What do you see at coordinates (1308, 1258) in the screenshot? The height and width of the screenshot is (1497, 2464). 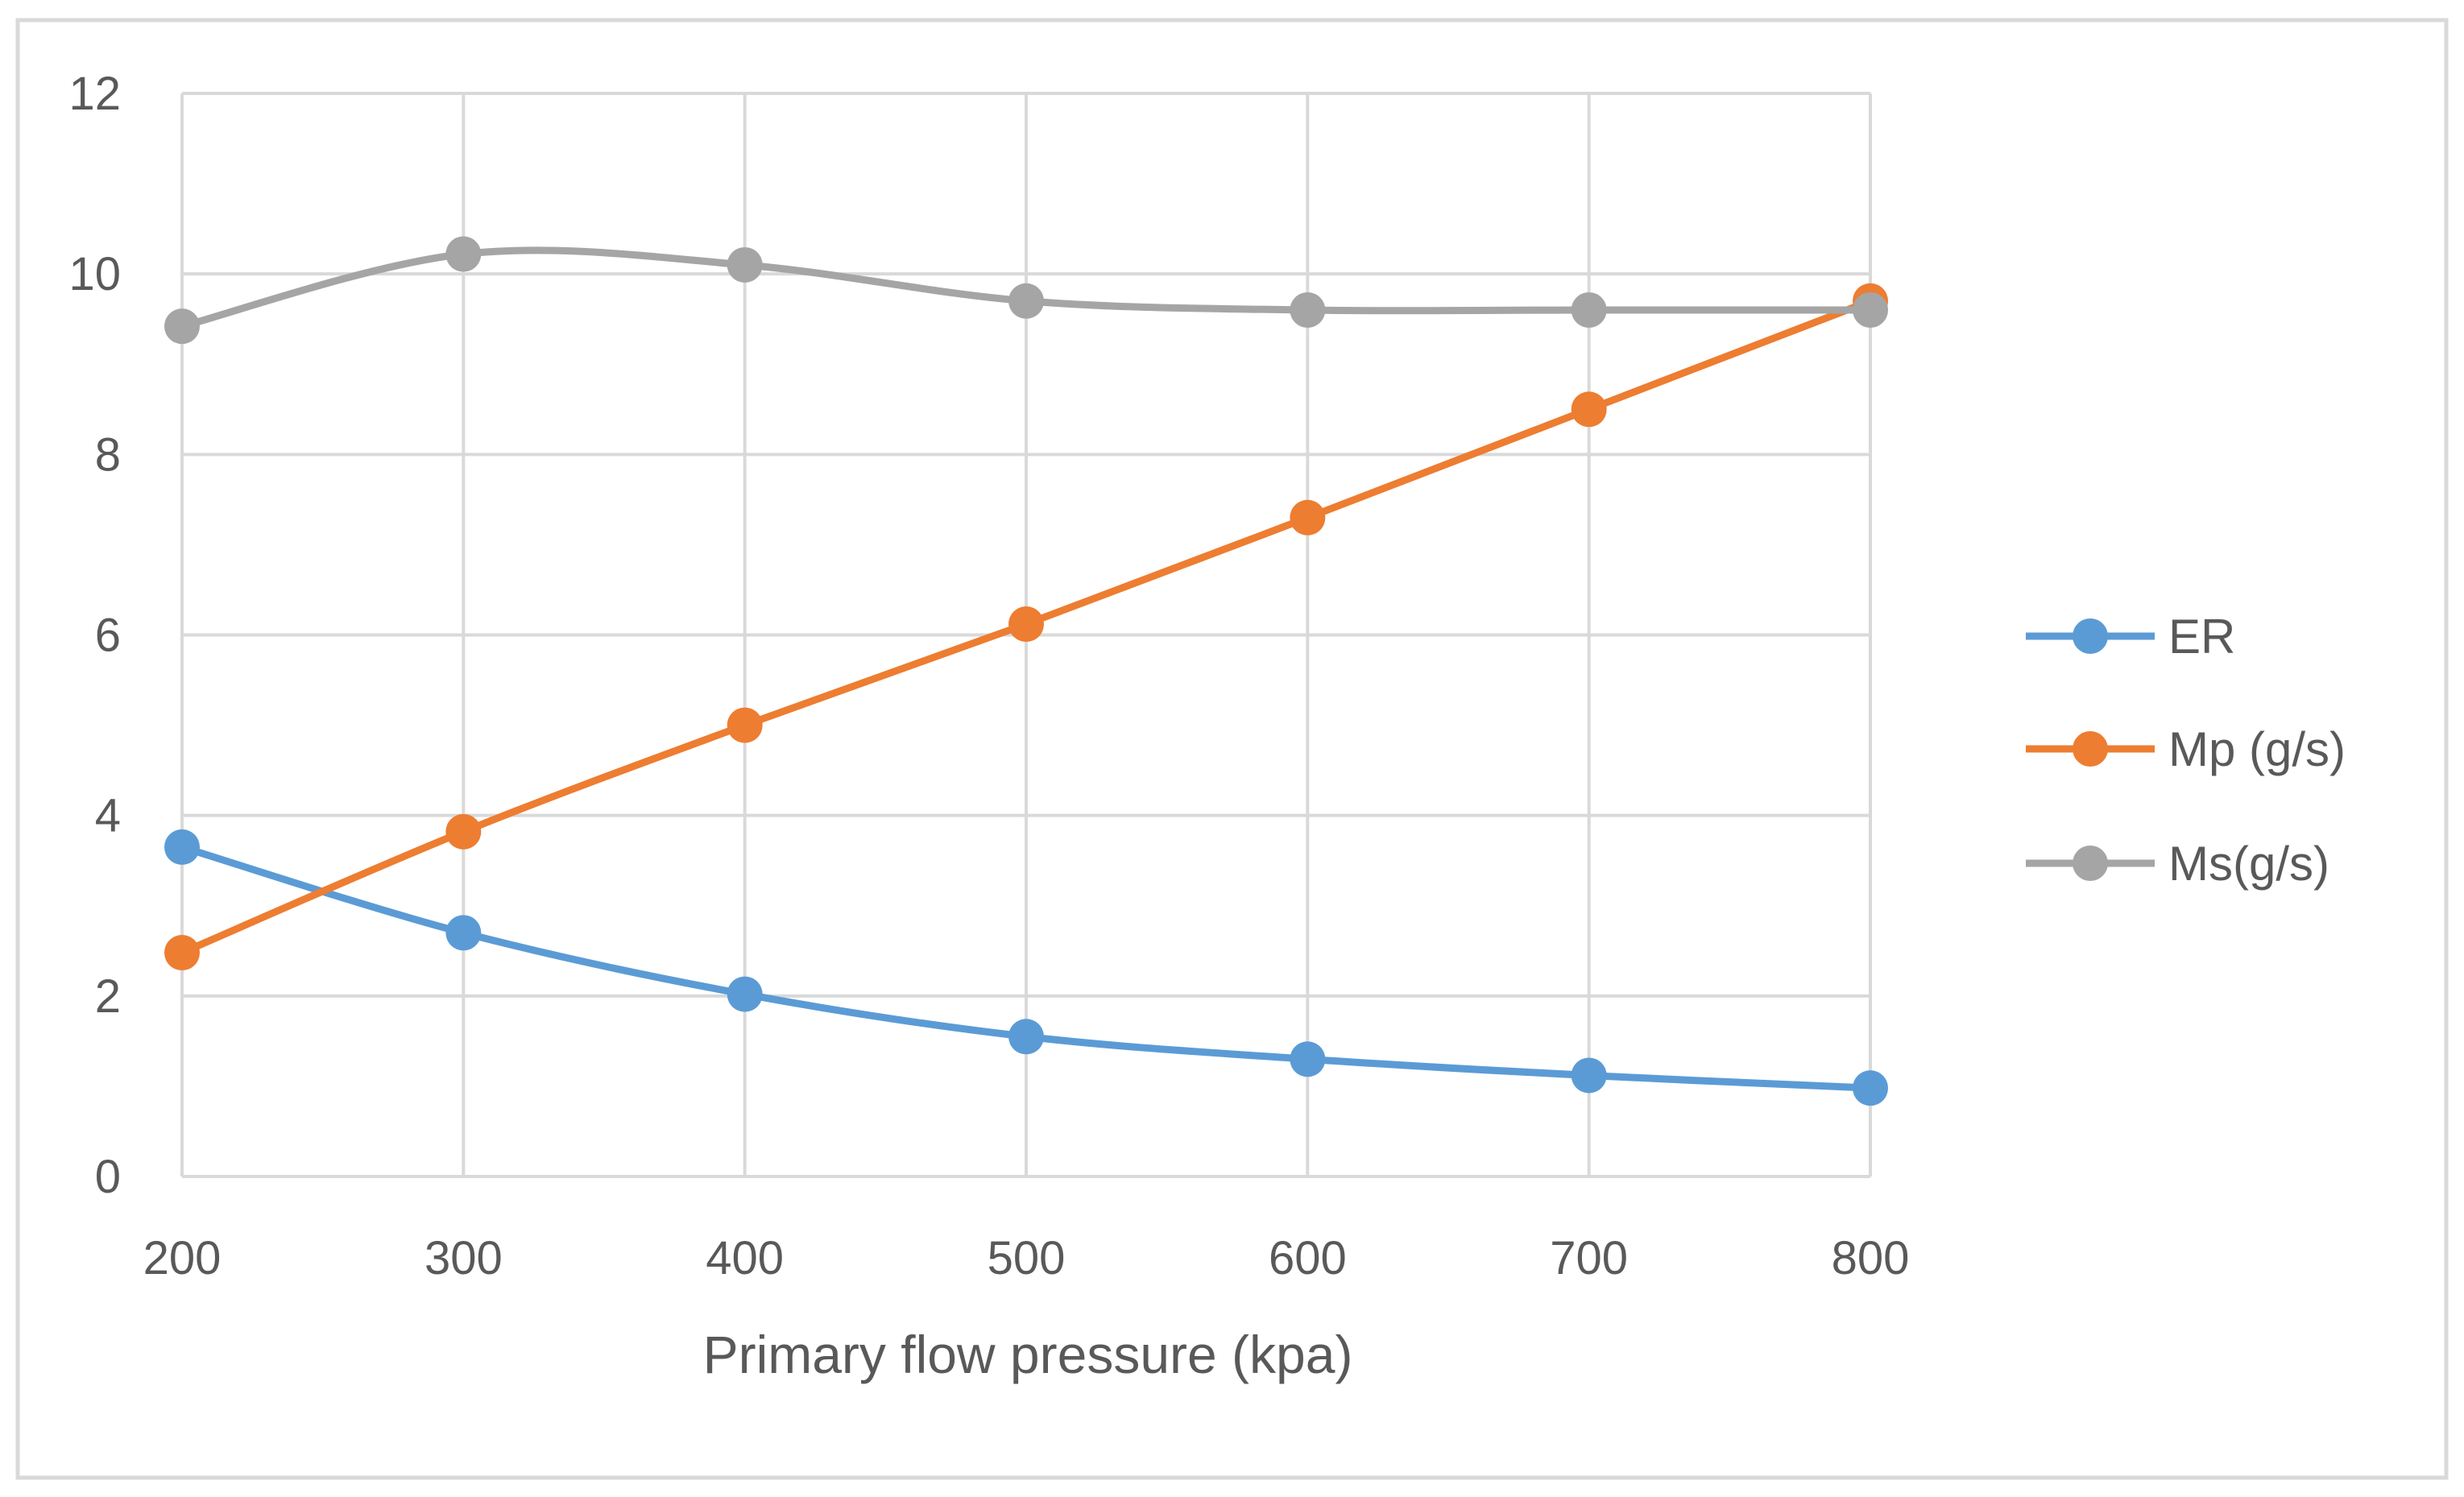 I see `x-tick-label: 600` at bounding box center [1308, 1258].